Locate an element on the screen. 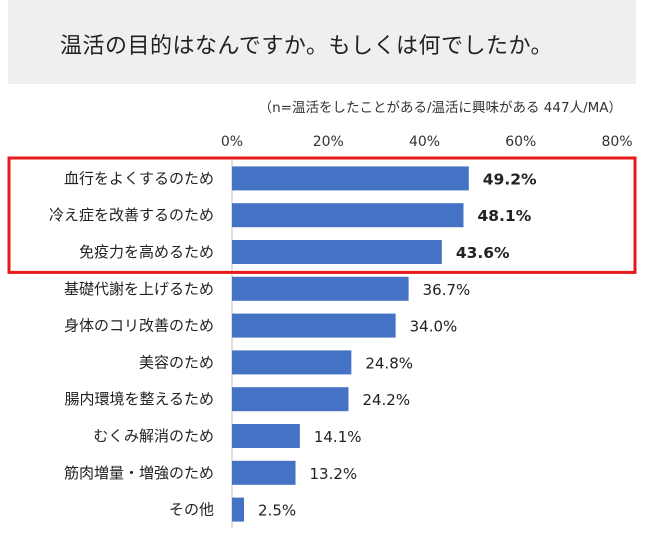 The image size is (650, 542). x-tick-label: 0% is located at coordinates (232, 142).